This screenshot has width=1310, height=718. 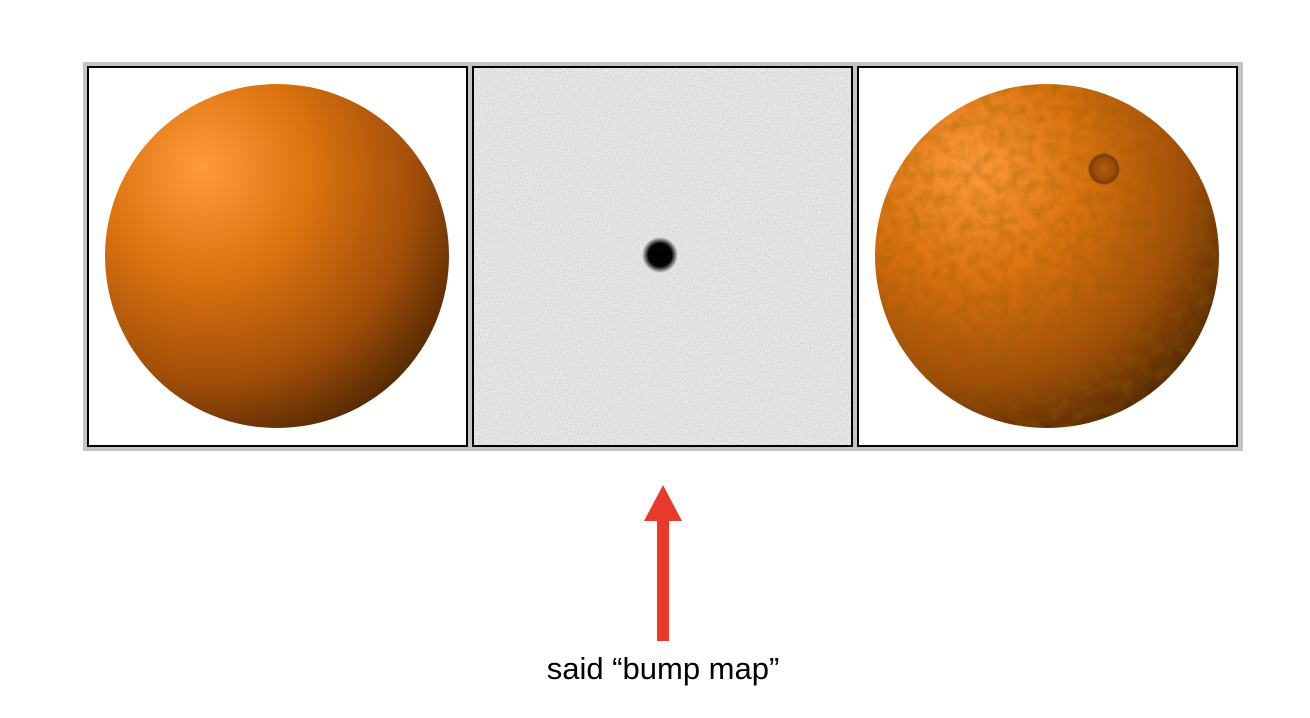 I want to click on smooth-sphere-image, so click(x=277, y=256).